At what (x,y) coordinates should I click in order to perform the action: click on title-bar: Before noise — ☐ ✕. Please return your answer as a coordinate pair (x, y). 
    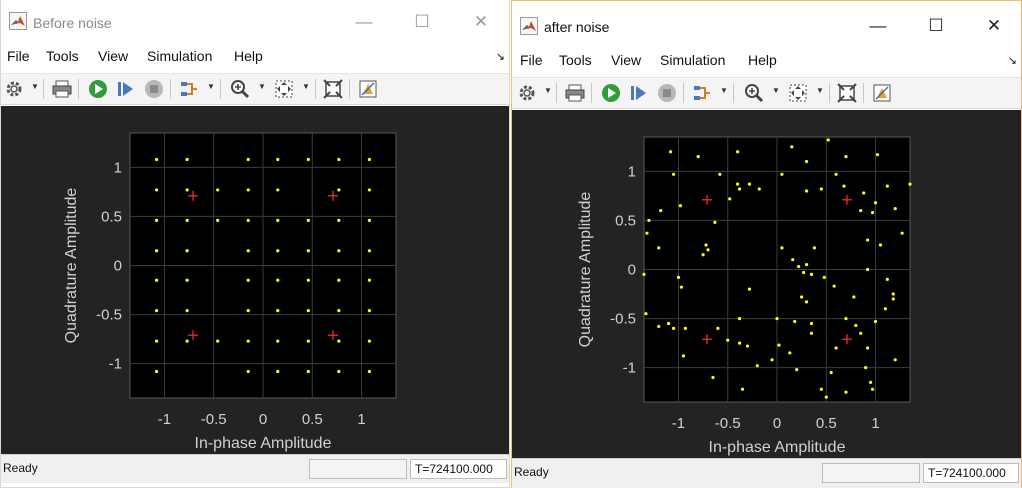
    Looking at the image, I should click on (255, 20).